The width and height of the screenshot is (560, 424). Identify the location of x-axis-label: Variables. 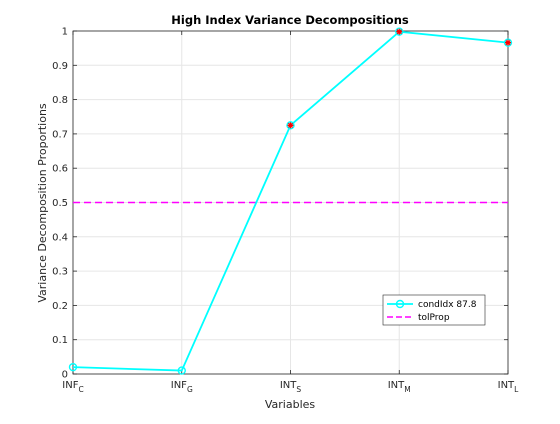
(290, 404).